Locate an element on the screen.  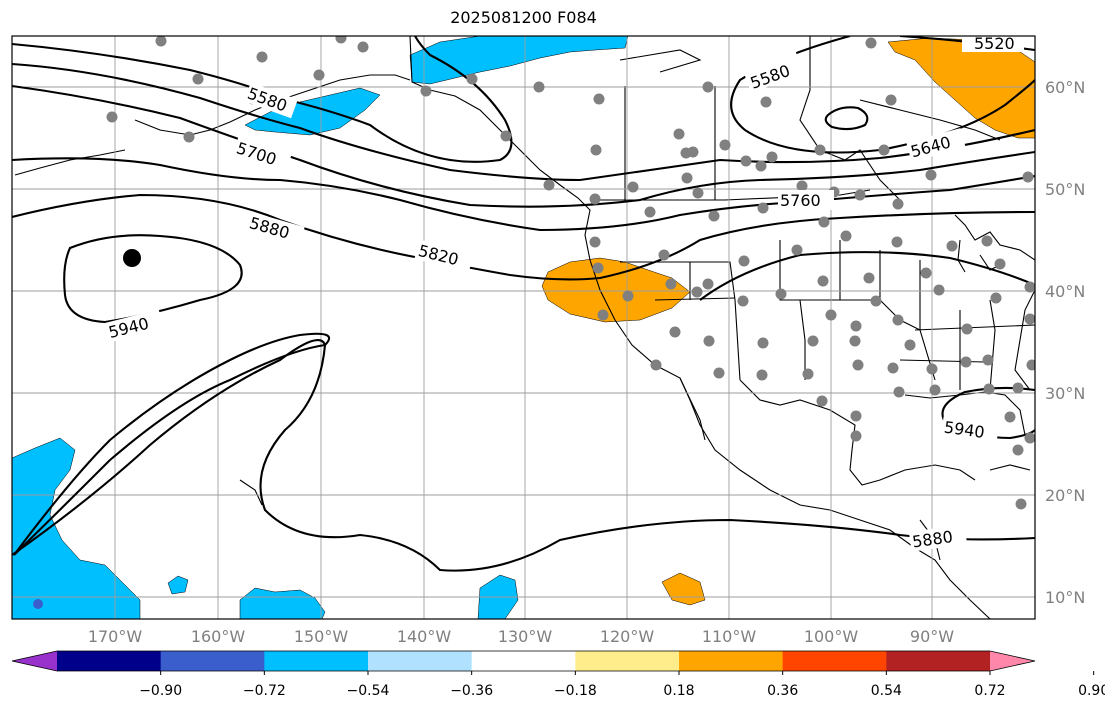
lat-label-20n: 20°N is located at coordinates (1065, 495).